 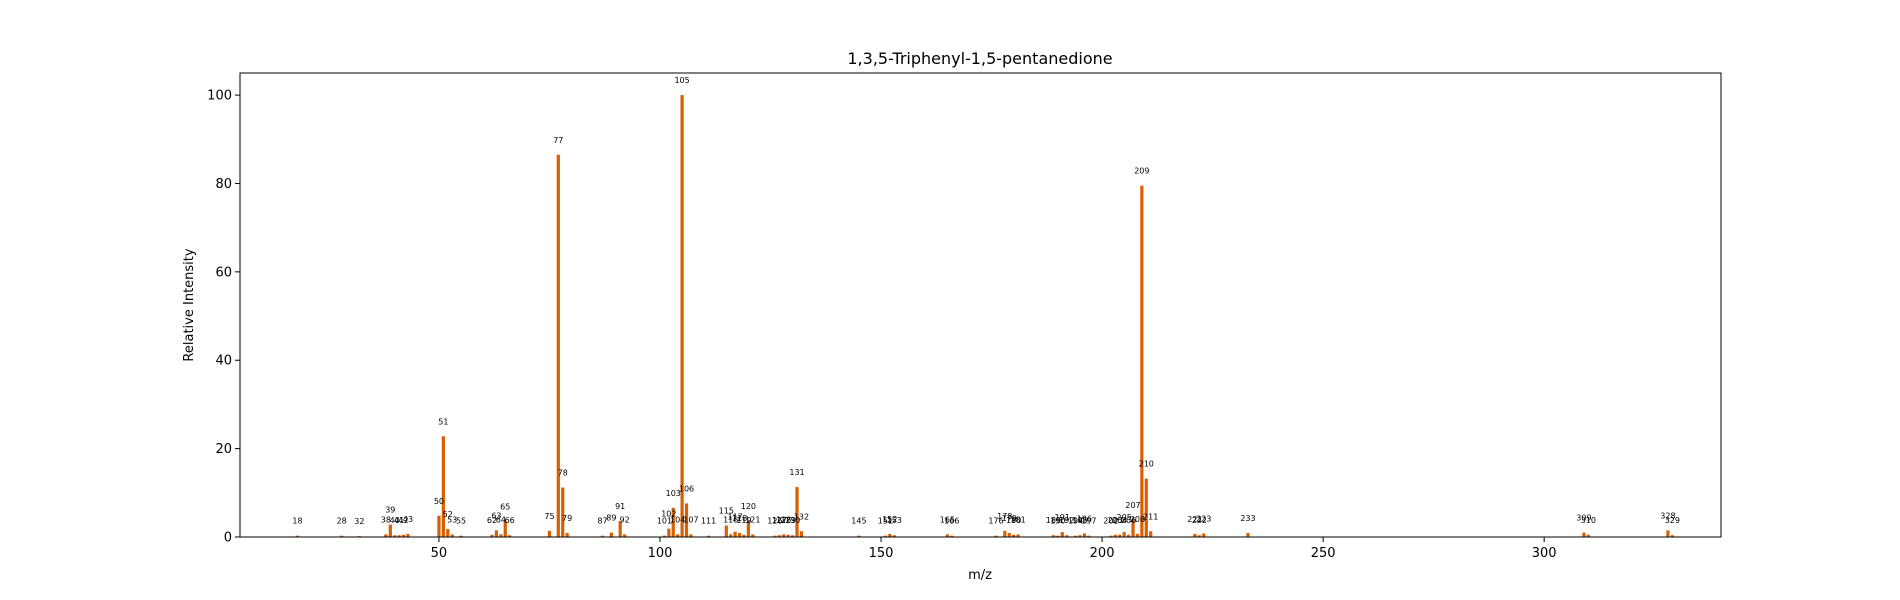 I want to click on peak-label-195: 195, so click(x=1079, y=520).